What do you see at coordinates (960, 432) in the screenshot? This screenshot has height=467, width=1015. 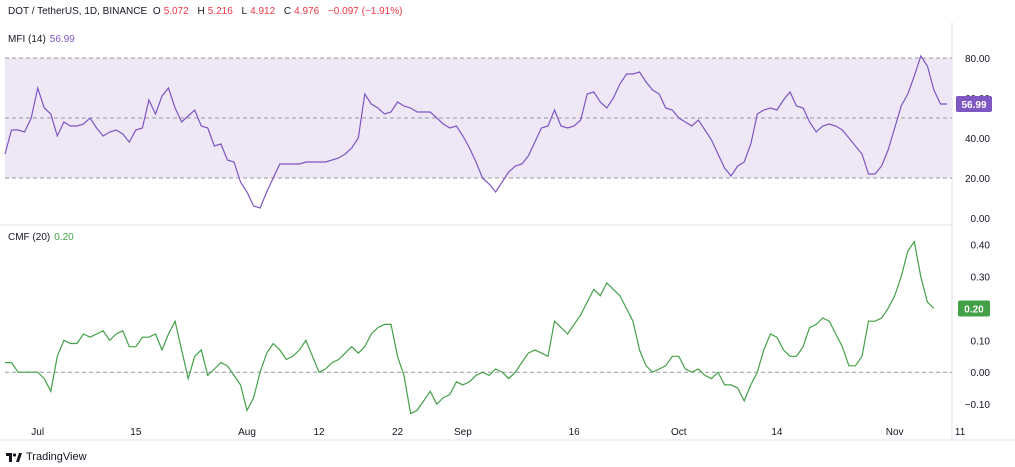 I see `x-tick-label: 11` at bounding box center [960, 432].